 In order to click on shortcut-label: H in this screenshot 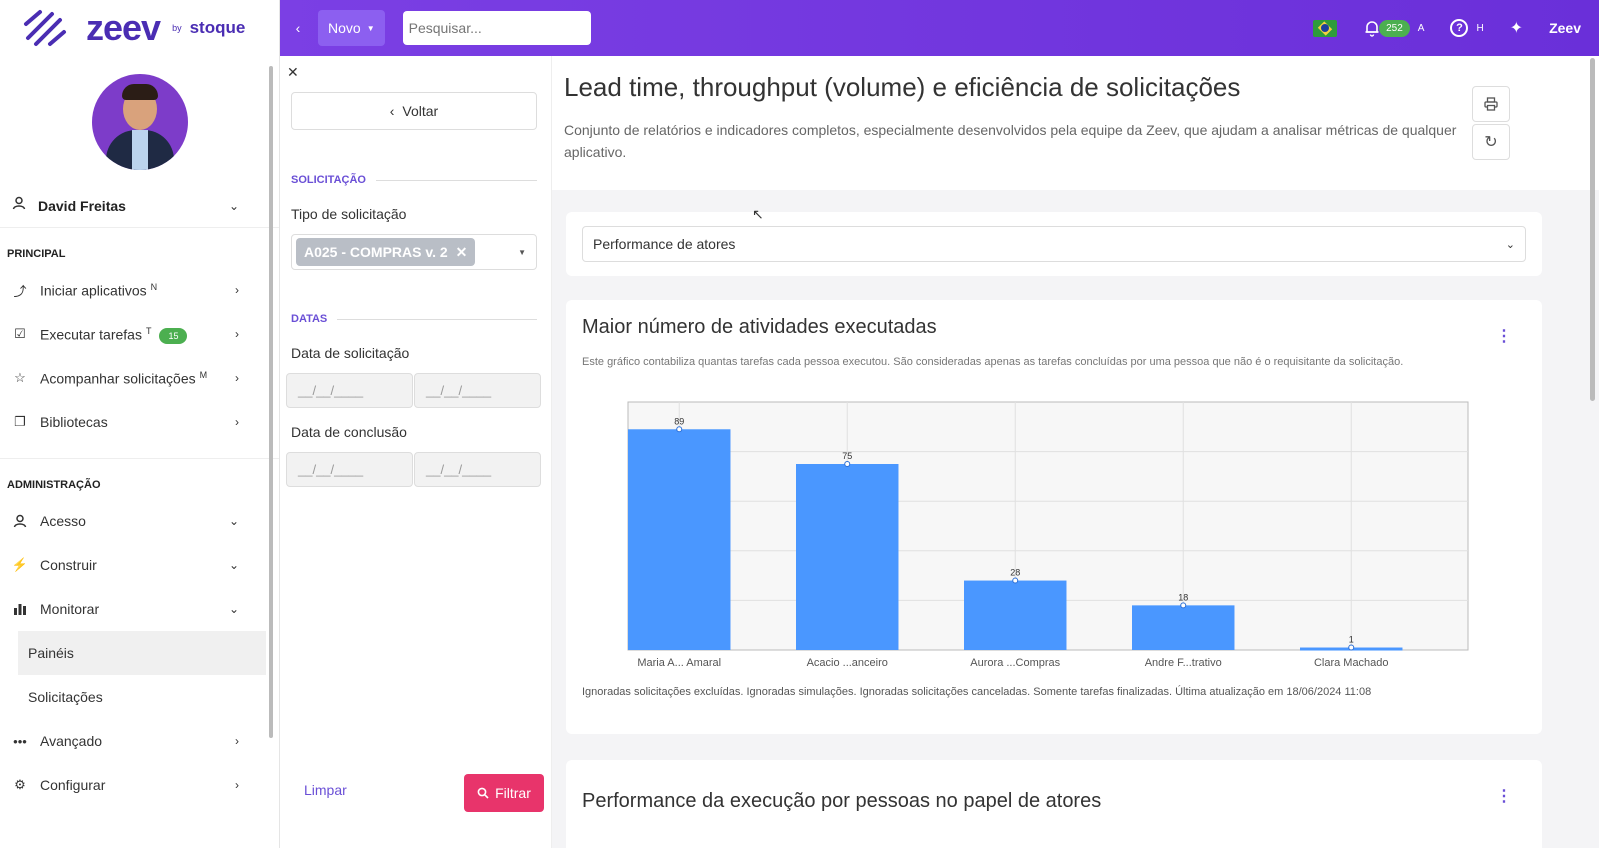, I will do `click(1480, 28)`.